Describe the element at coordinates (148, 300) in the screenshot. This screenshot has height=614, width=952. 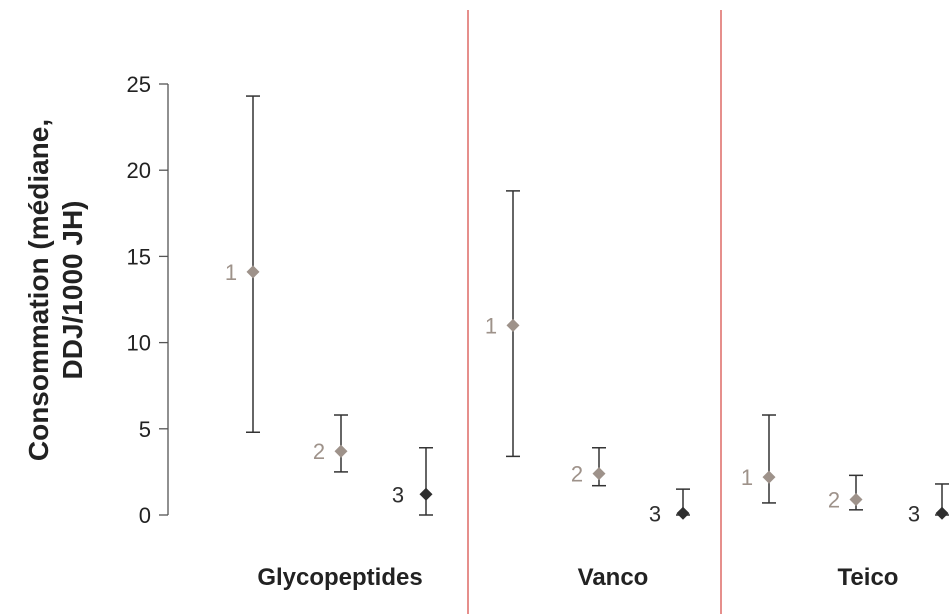
I see `y-axis: 0 5 10 15 20 25` at that location.